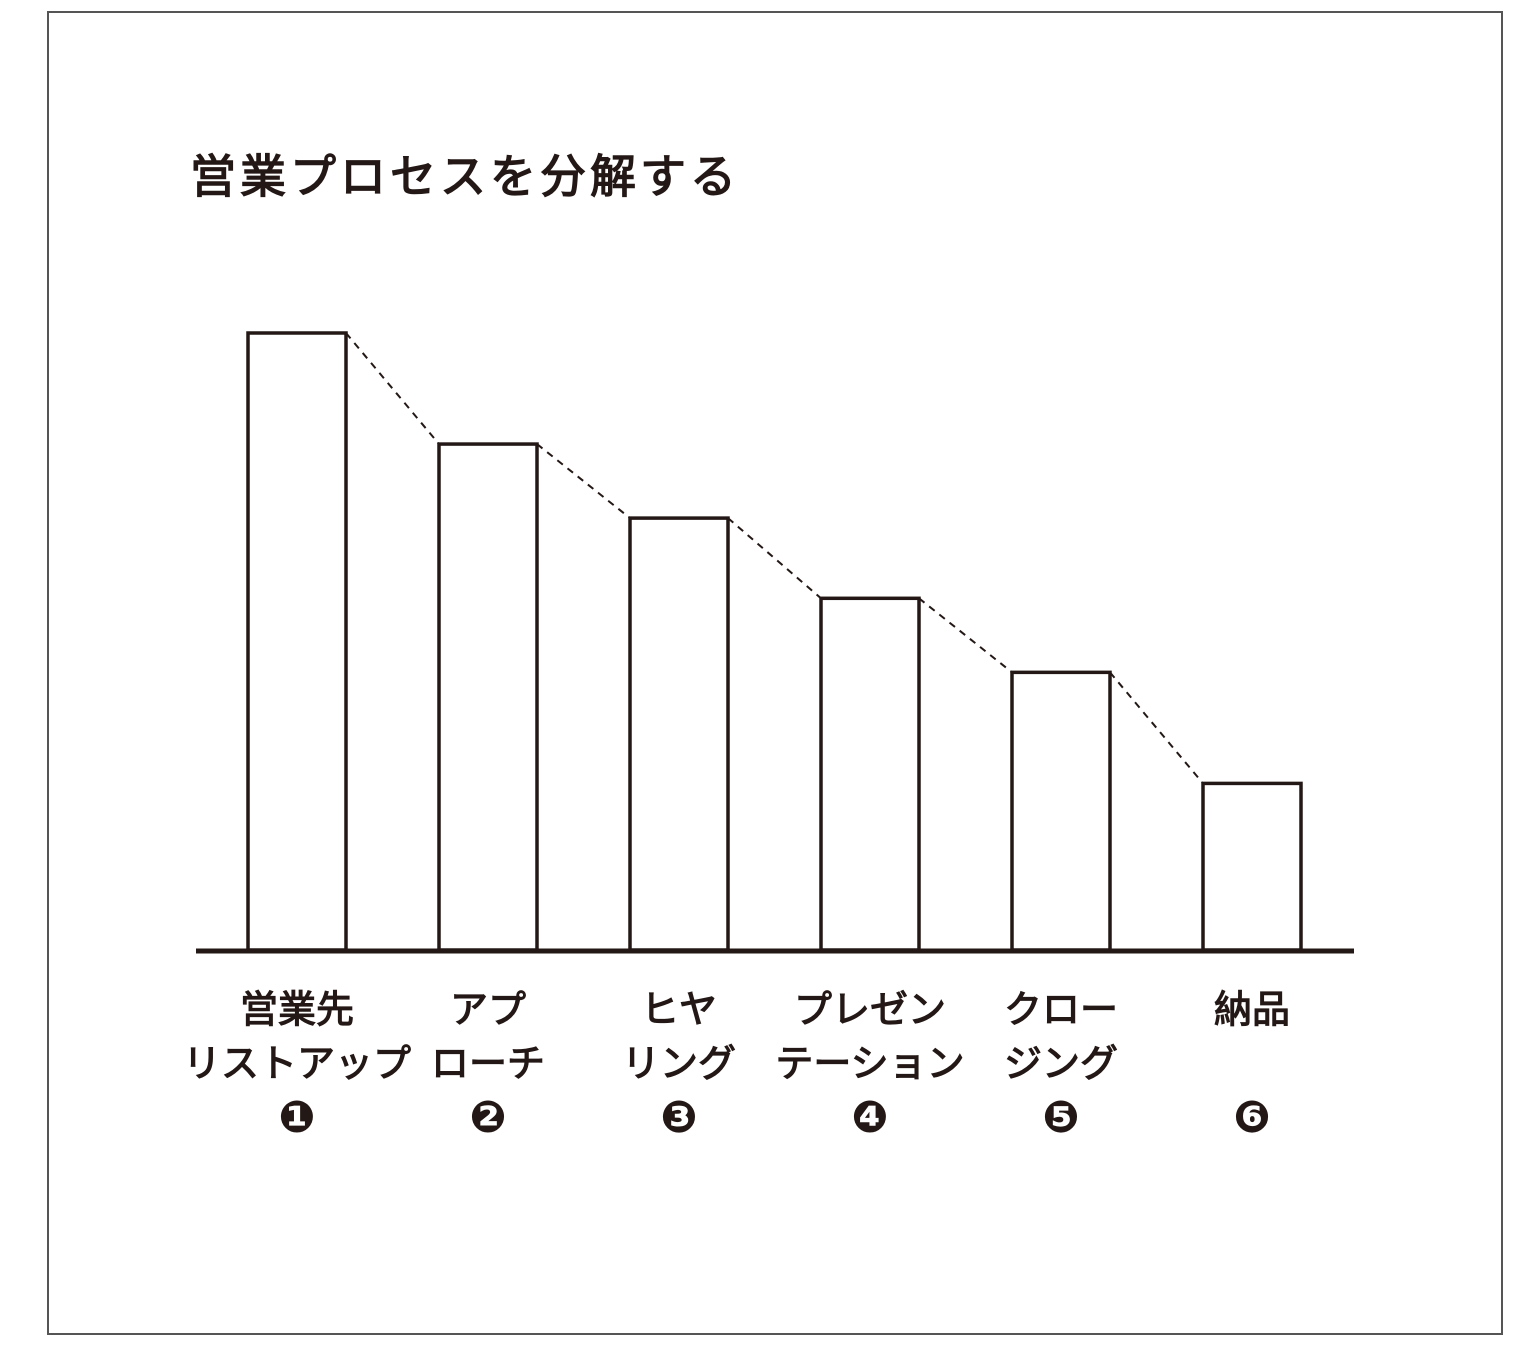 Image resolution: width=1540 pixels, height=1354 pixels. I want to click on chart-title: 営業プロセスを分解する, so click(465, 177).